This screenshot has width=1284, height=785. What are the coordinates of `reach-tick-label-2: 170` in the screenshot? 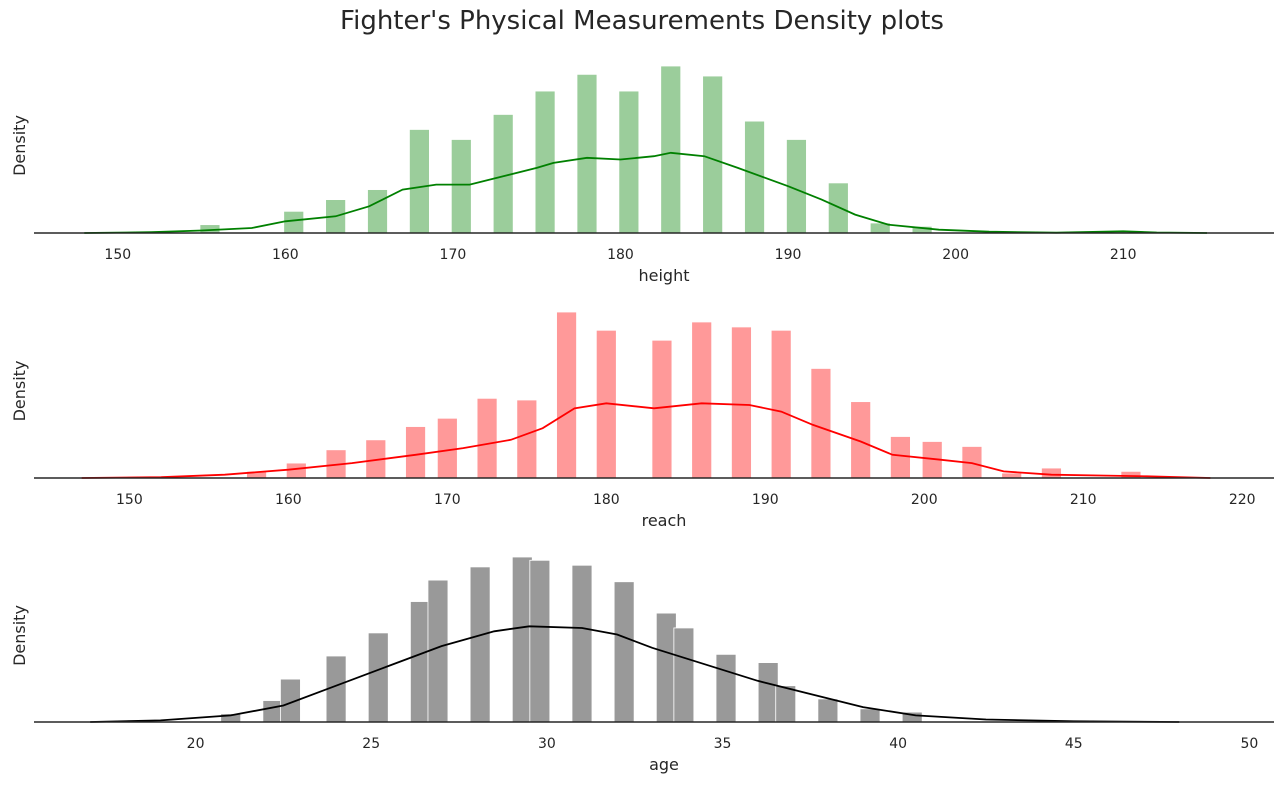 It's located at (447, 500).